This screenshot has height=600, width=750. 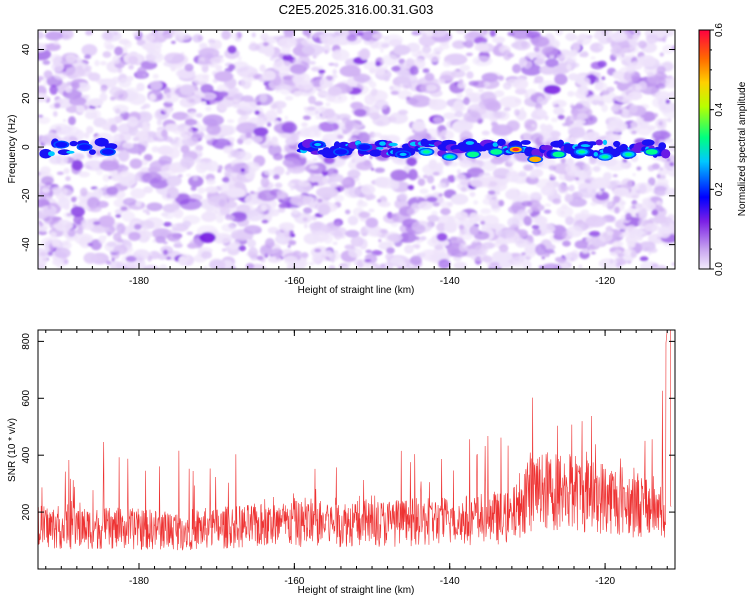 I want to click on y-tick-label: 600, so click(x=26, y=398).